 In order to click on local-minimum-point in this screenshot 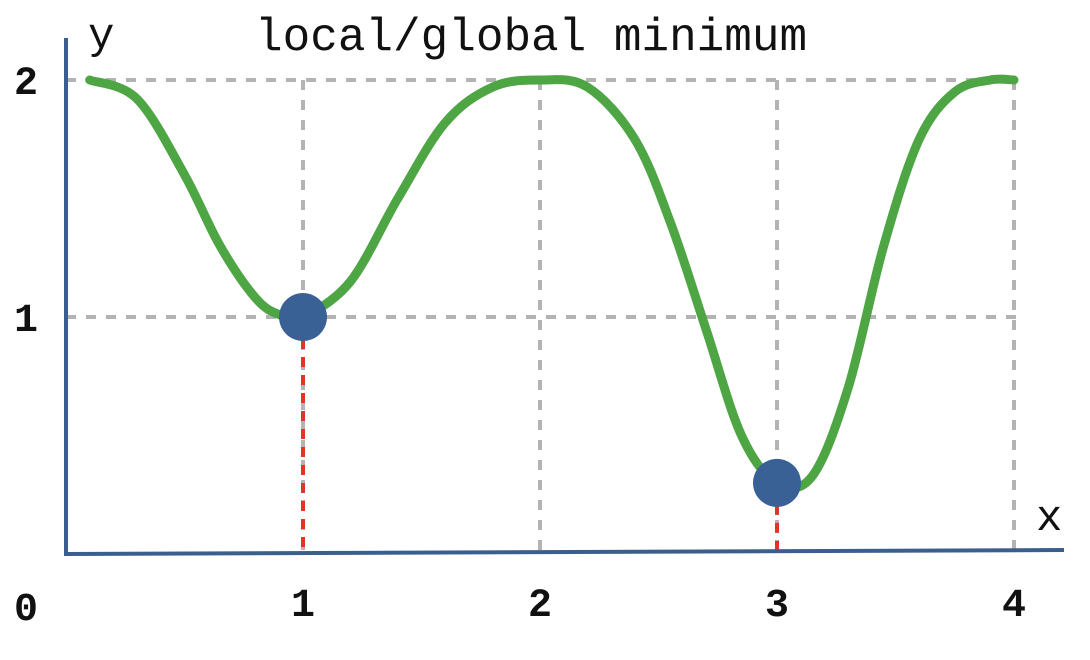, I will do `click(303, 317)`.